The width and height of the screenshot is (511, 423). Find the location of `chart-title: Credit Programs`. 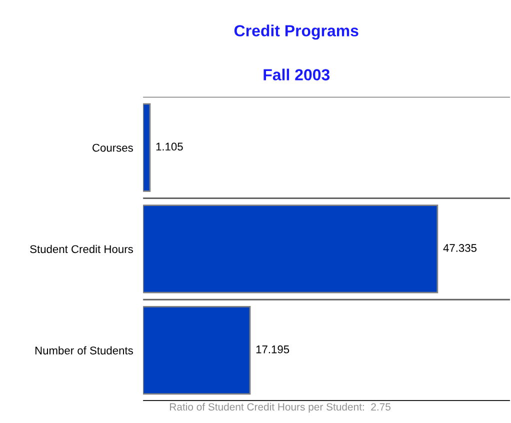

chart-title: Credit Programs is located at coordinates (296, 32).